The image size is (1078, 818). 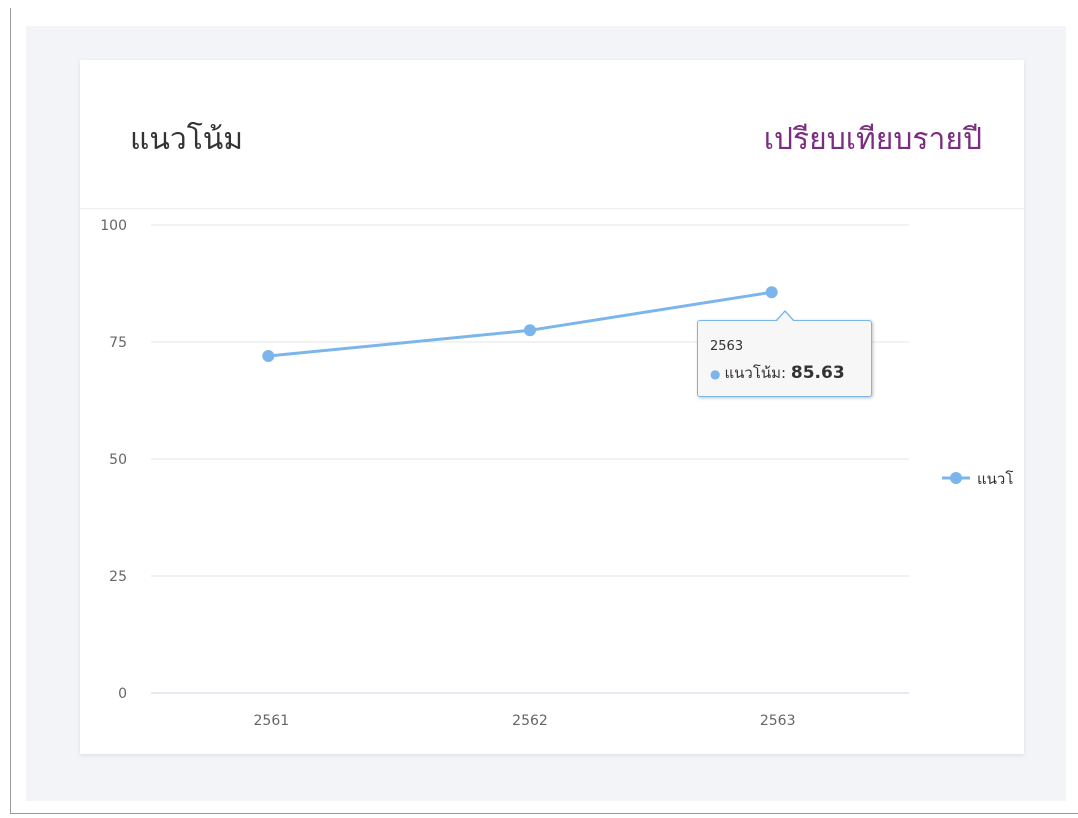 I want to click on y-tick-label: 100, so click(x=113, y=226).